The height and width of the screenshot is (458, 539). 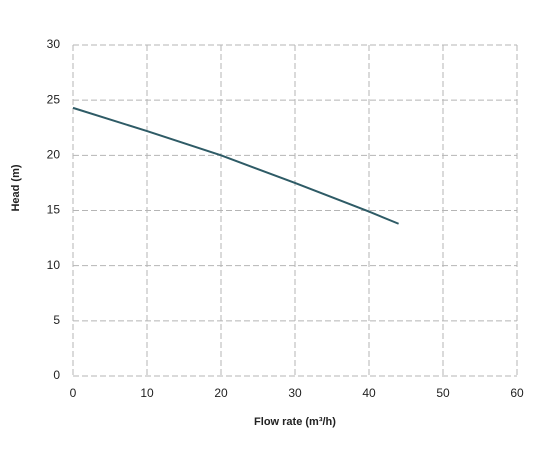 I want to click on y-tick-label: 20, so click(x=54, y=155).